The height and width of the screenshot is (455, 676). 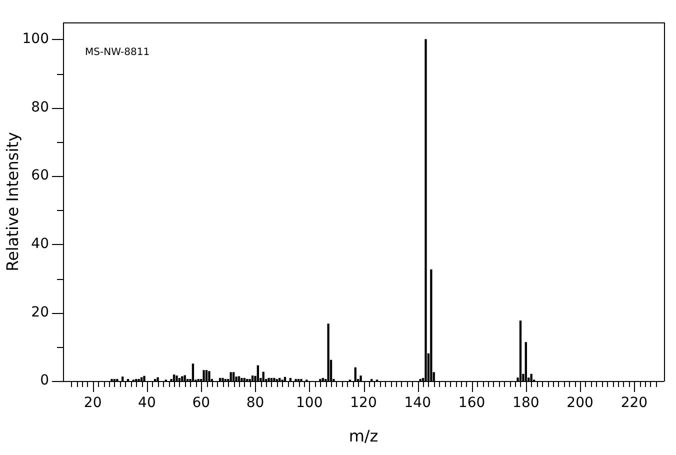 I want to click on y-tick-label: 100, so click(x=35, y=39).